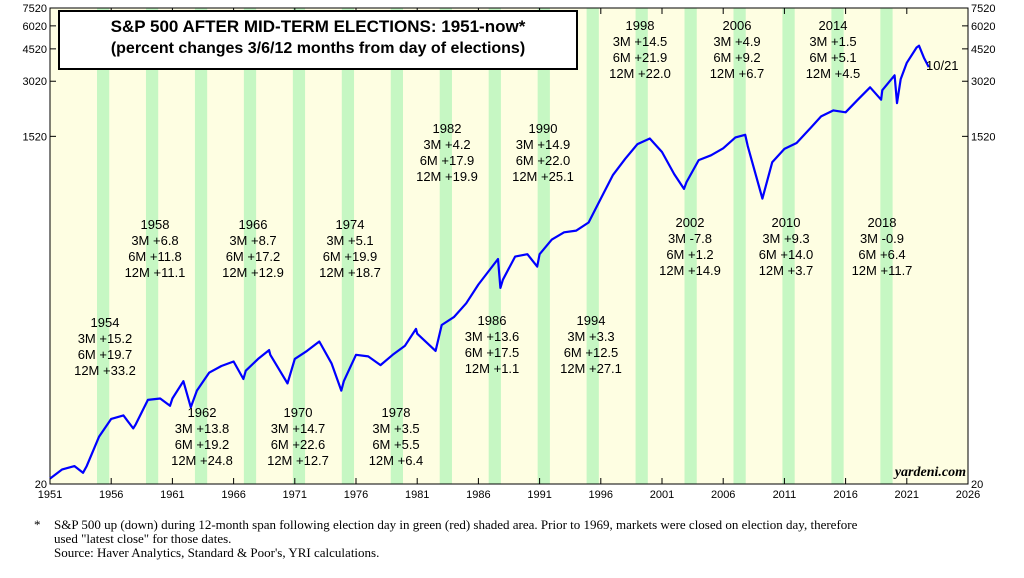 This screenshot has width=1024, height=578. What do you see at coordinates (105, 354) in the screenshot?
I see `annotation-value: 6M +19.7` at bounding box center [105, 354].